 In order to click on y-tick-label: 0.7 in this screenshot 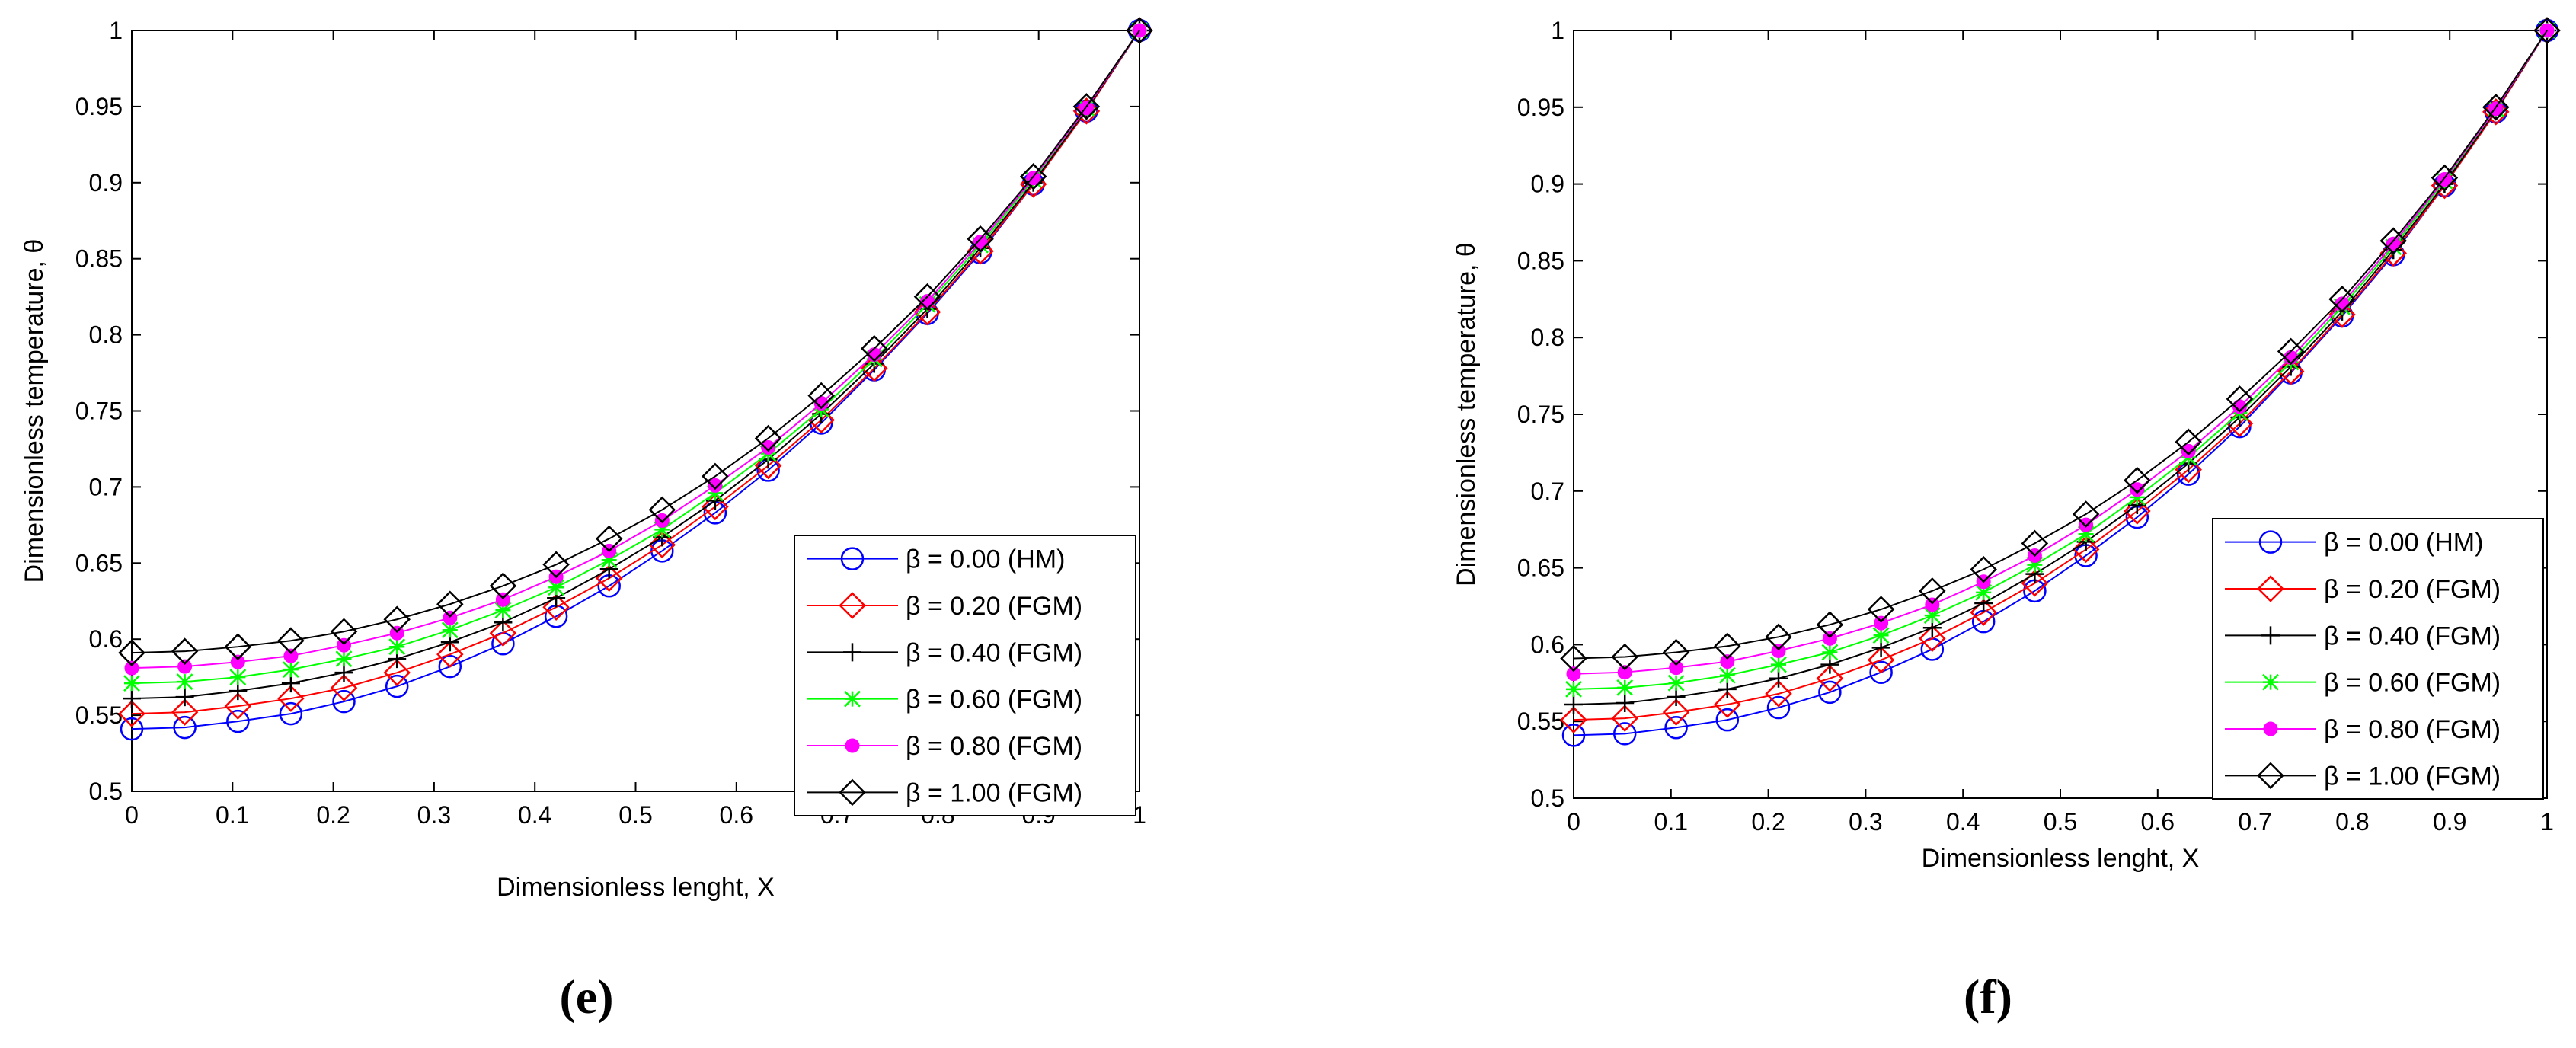, I will do `click(1547, 491)`.